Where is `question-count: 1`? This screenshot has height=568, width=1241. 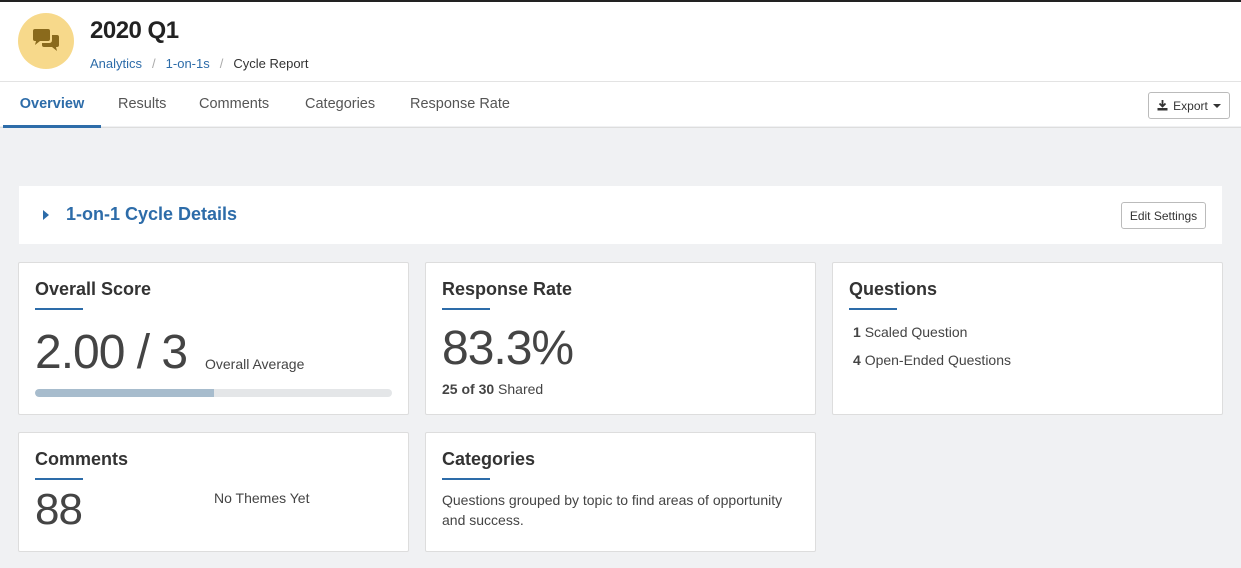 question-count: 1 is located at coordinates (857, 332).